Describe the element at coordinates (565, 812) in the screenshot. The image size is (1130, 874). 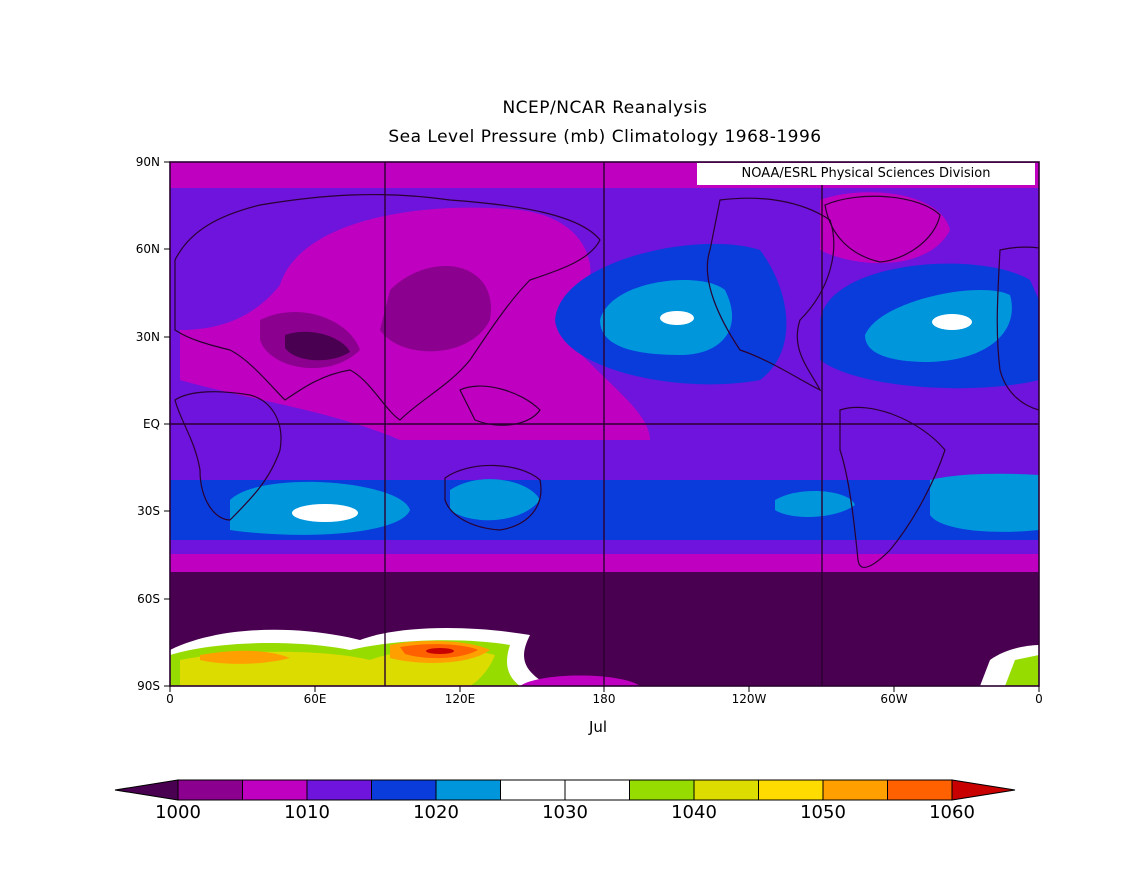
I see `colorbar-label-1030: 1030` at that location.